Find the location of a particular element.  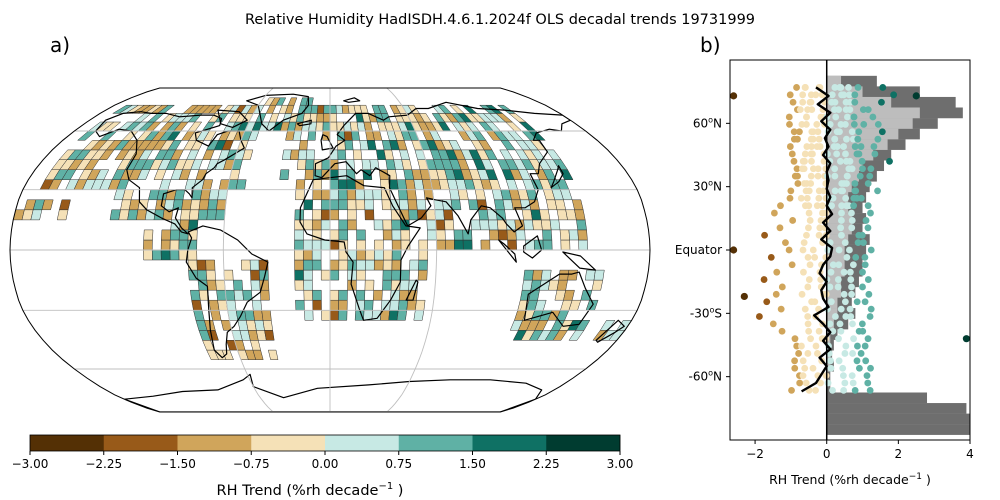

colorbar-tick-label: 2.25 is located at coordinates (546, 464).